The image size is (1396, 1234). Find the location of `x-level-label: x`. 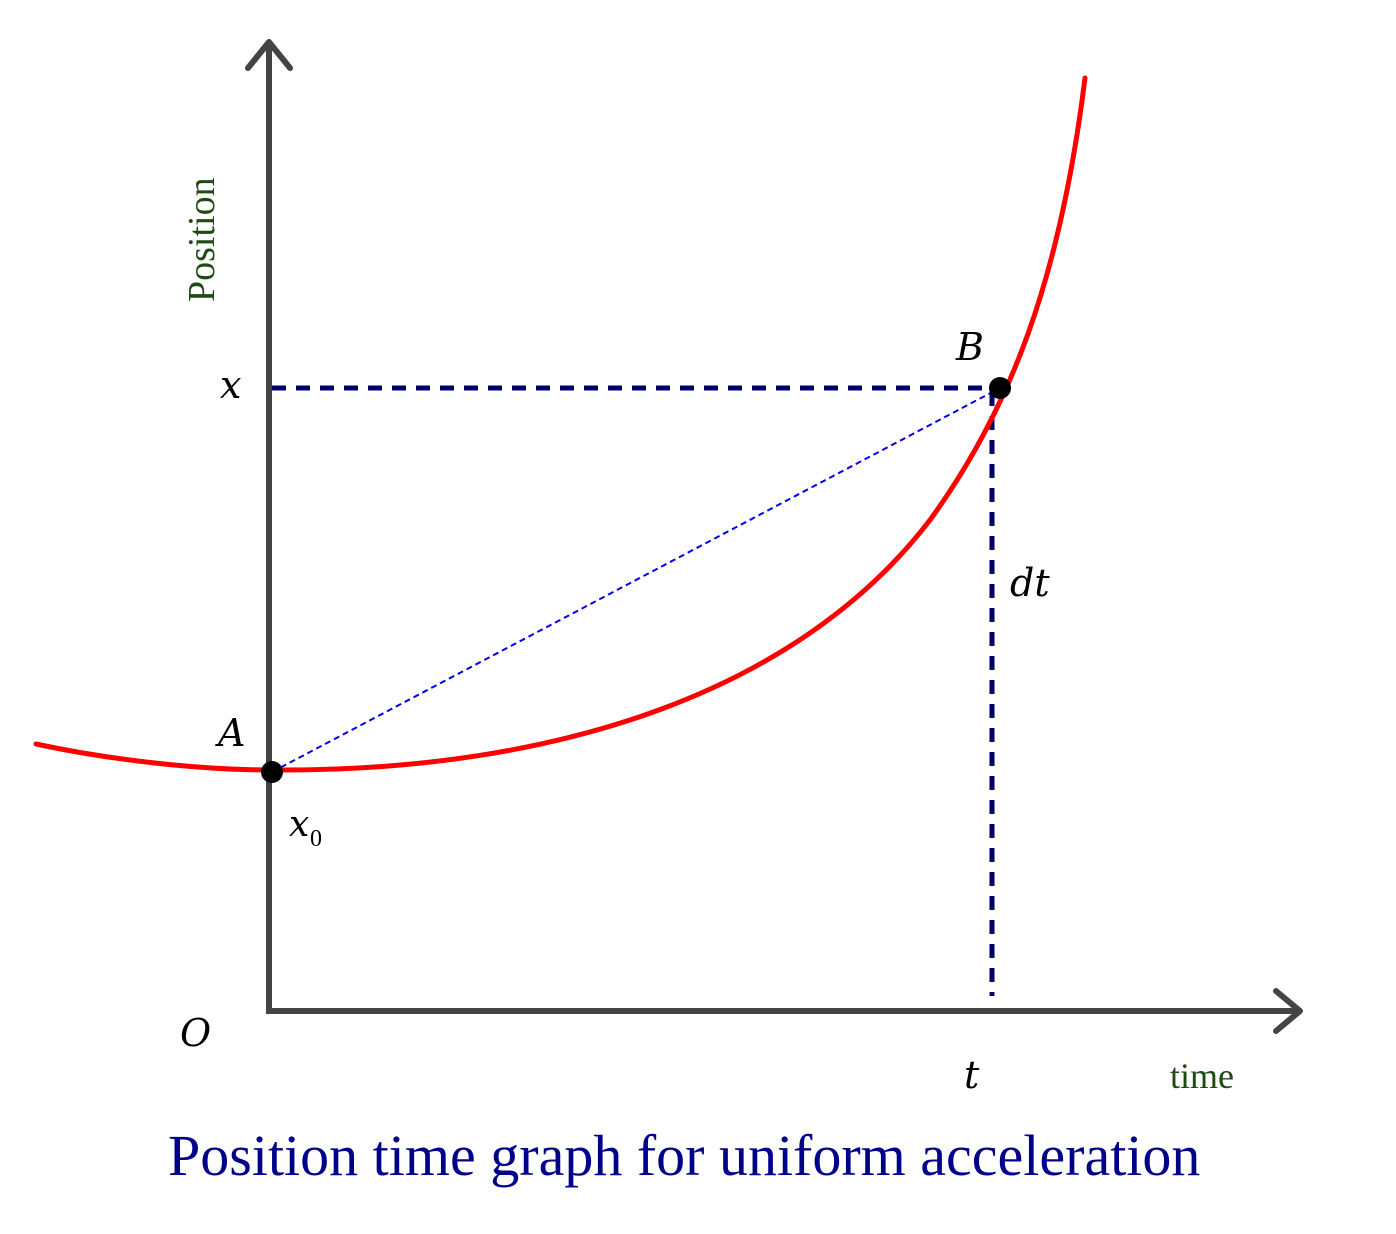

x-level-label: x is located at coordinates (230, 385).